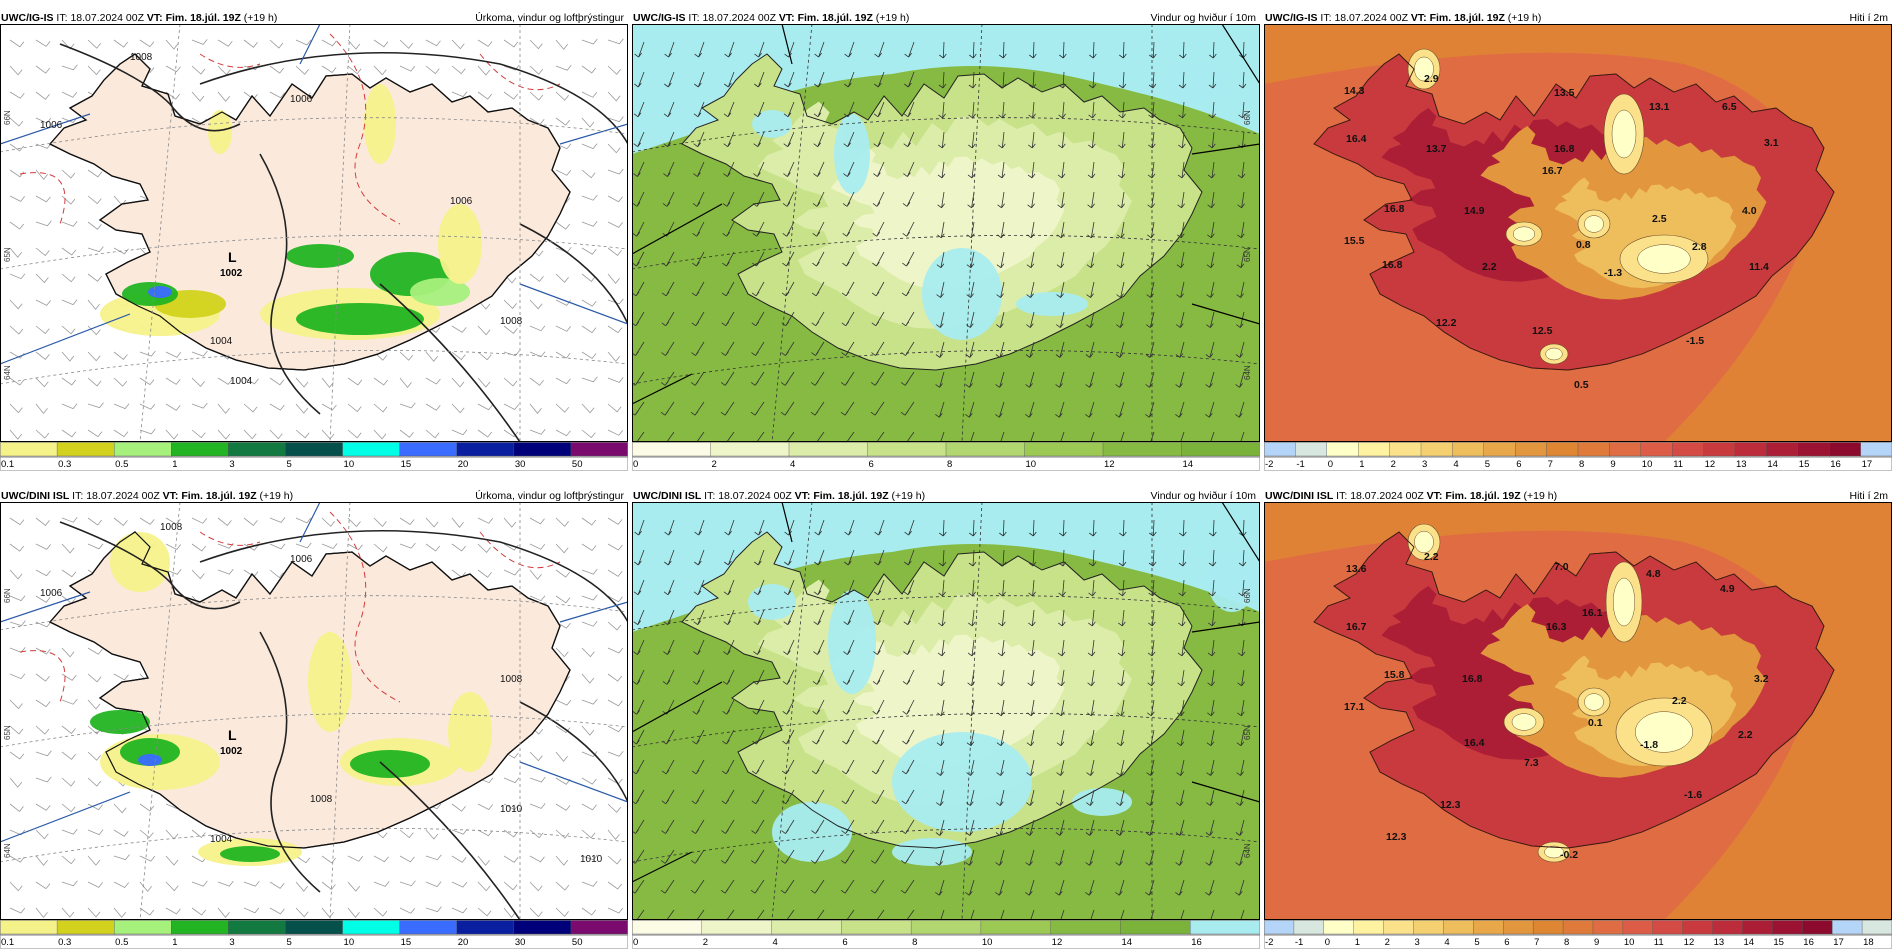 This screenshot has width=1900, height=951. I want to click on it-label: IT:, so click(1343, 496).